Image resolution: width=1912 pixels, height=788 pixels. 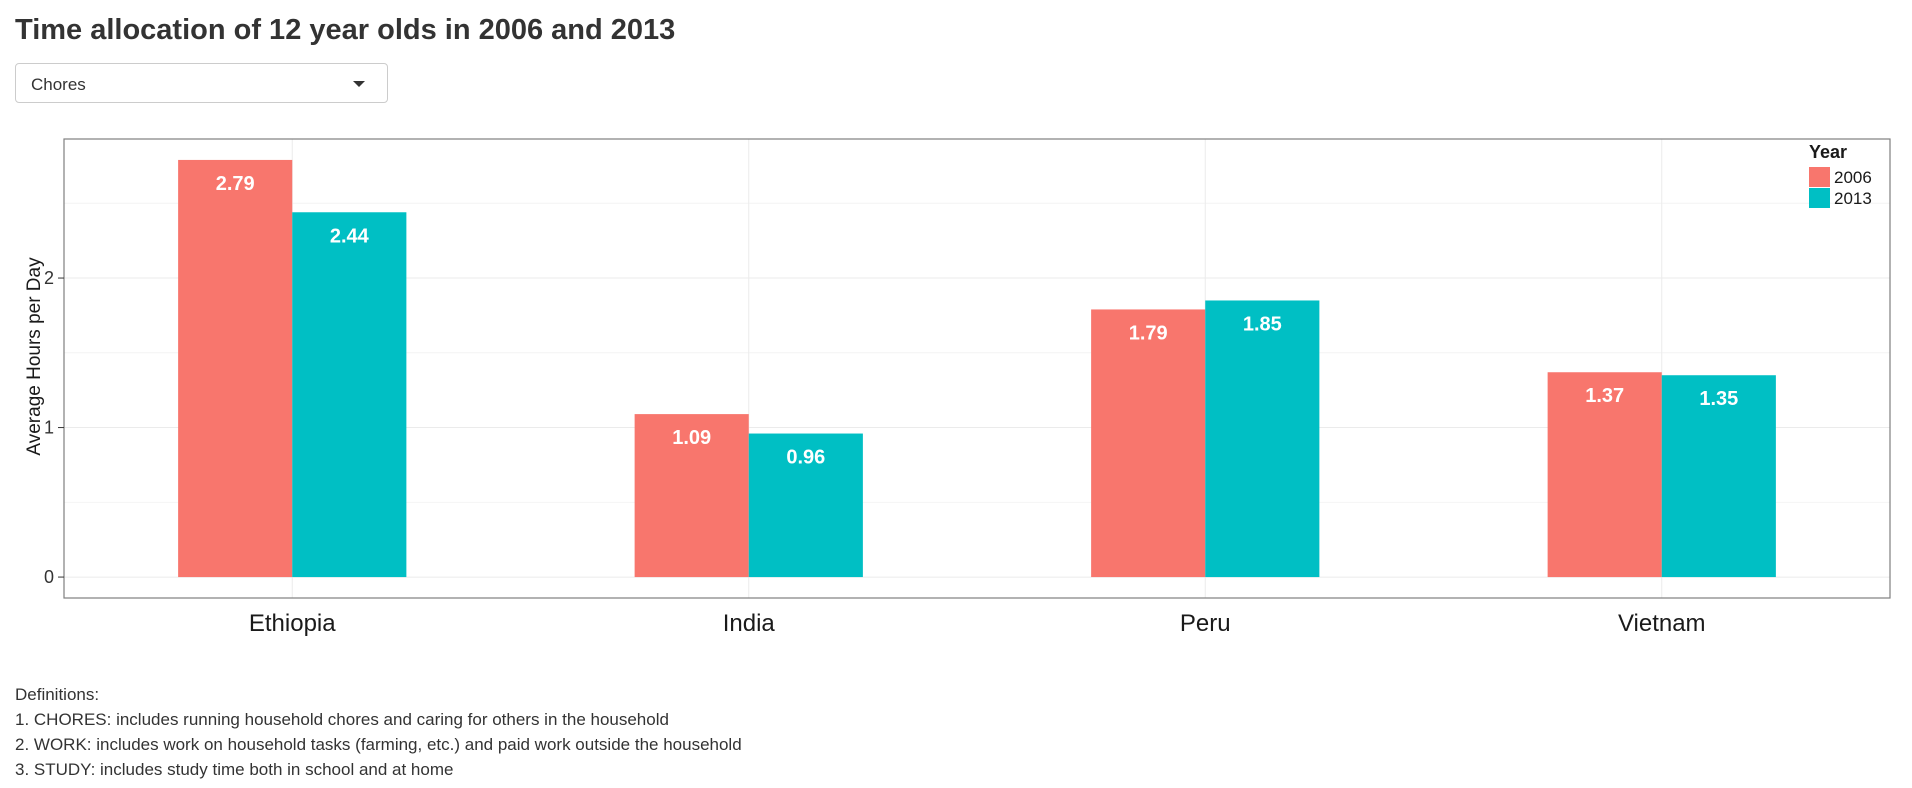 I want to click on x-tick-label: Ethiopia, so click(x=292, y=623).